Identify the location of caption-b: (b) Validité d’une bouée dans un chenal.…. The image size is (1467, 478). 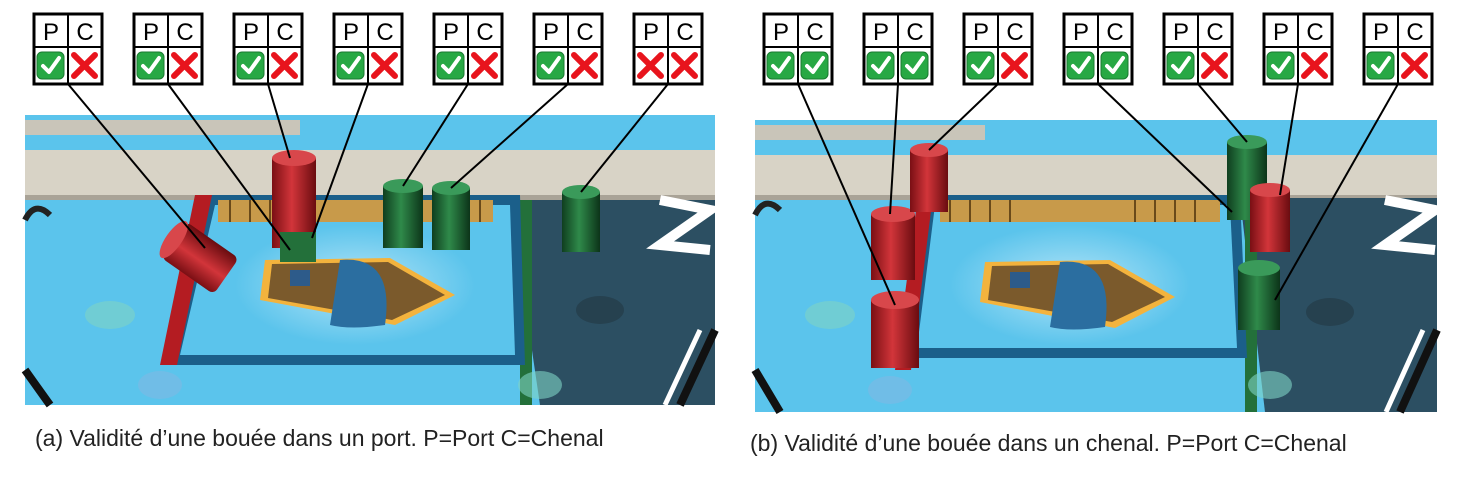
(1048, 443).